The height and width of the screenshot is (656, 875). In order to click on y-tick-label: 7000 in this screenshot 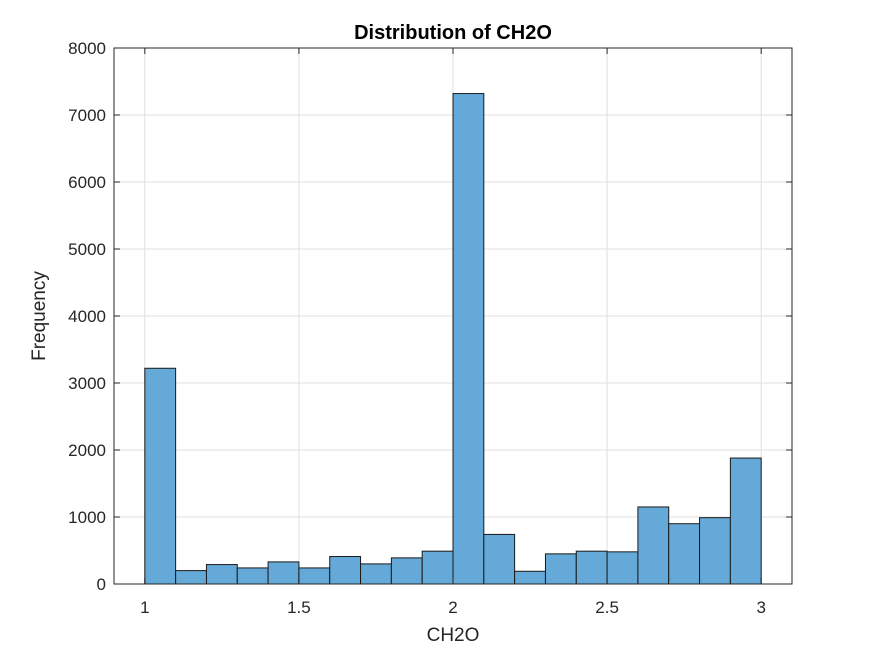, I will do `click(87, 115)`.